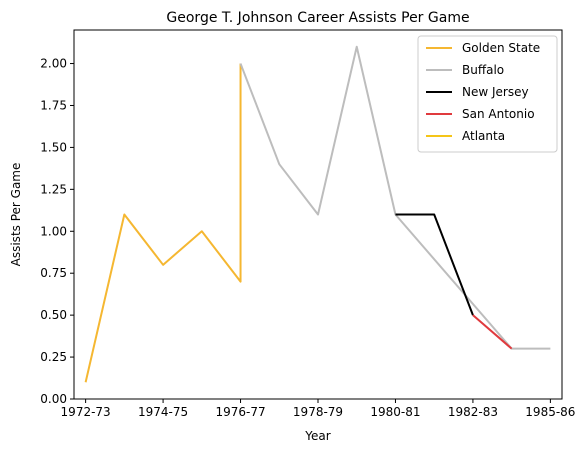 This screenshot has height=453, width=582. Describe the element at coordinates (473, 412) in the screenshot. I see `x-tick-label: 1982-83` at that location.